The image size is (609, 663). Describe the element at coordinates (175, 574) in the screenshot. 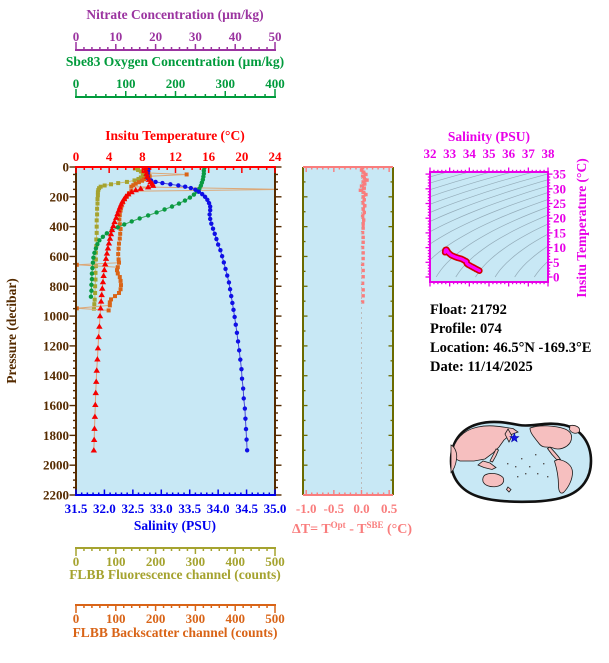

I see `fluorescence-axis-title: FLBB Fluorescence channel (counts)` at that location.